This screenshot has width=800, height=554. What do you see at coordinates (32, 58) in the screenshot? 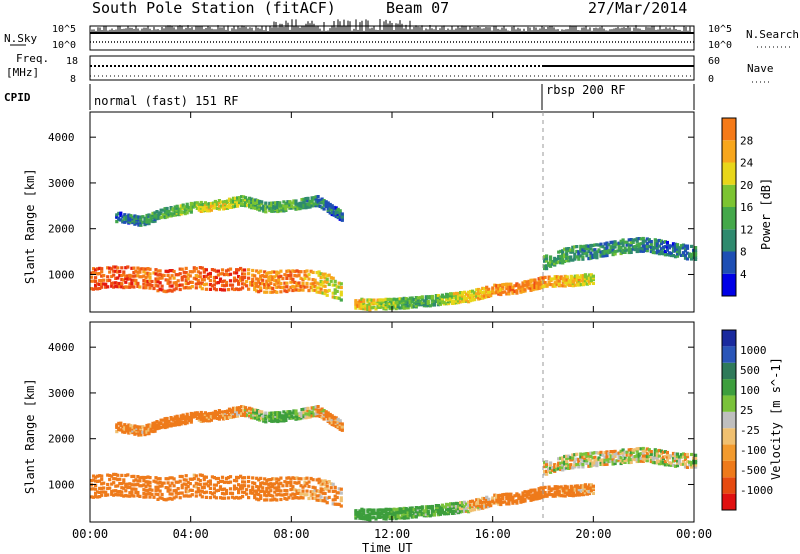
I see `freq-label-1: Freq.` at bounding box center [32, 58].